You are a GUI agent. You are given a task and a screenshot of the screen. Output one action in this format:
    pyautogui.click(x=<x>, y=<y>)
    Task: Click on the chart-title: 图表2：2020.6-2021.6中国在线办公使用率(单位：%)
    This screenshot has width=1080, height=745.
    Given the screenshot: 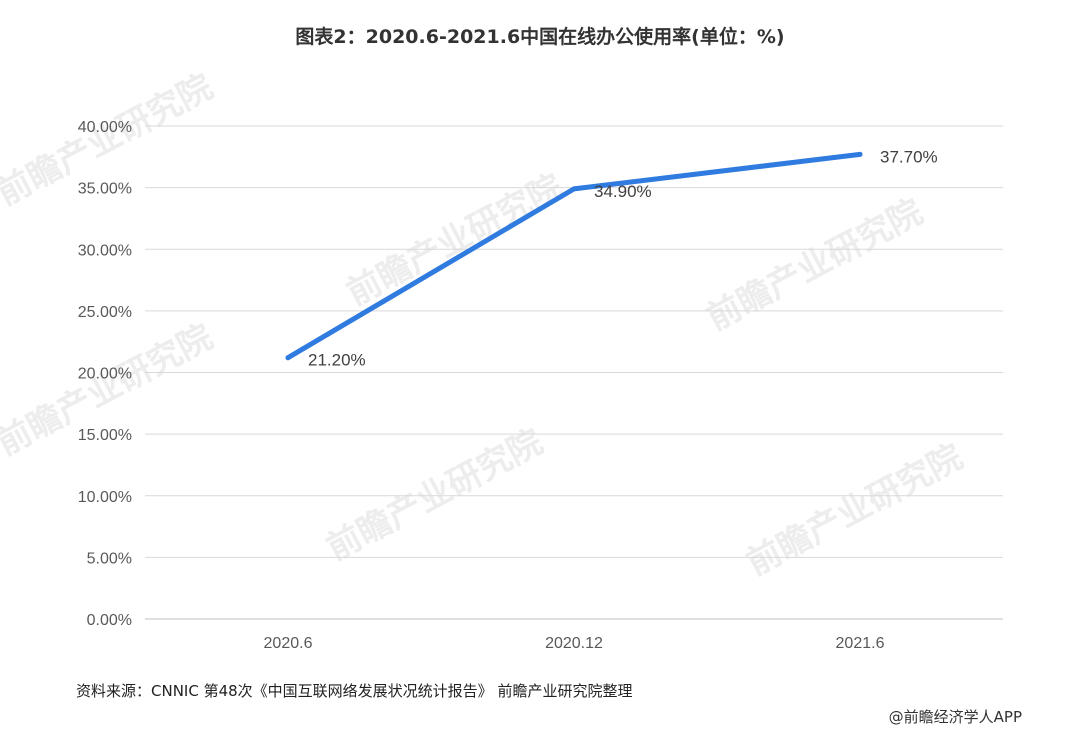 What is the action you would take?
    pyautogui.click(x=540, y=37)
    